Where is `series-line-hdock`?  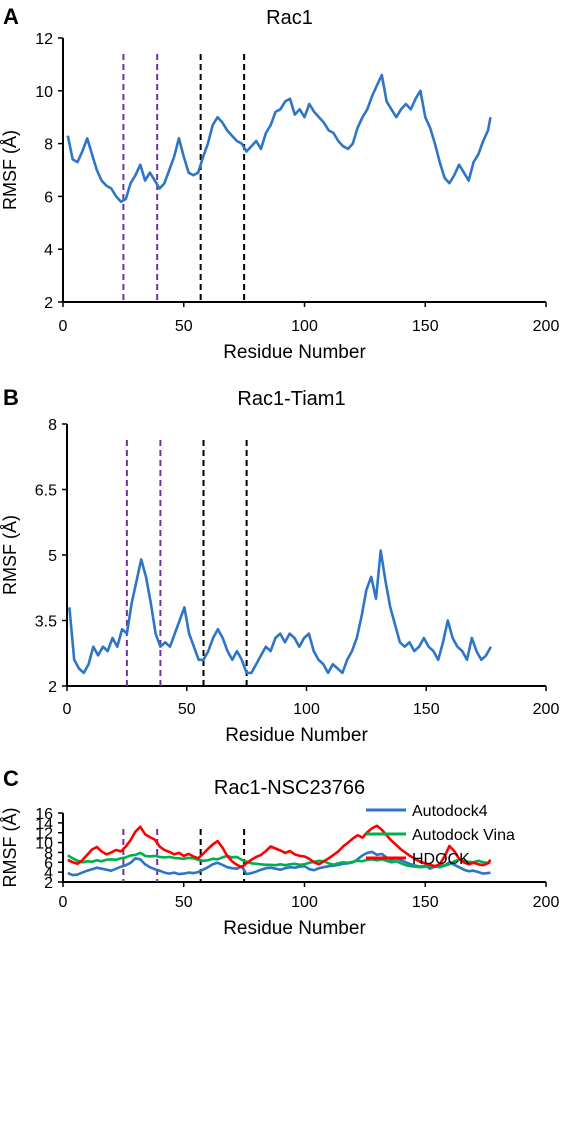 series-line-hdock is located at coordinates (279, 846).